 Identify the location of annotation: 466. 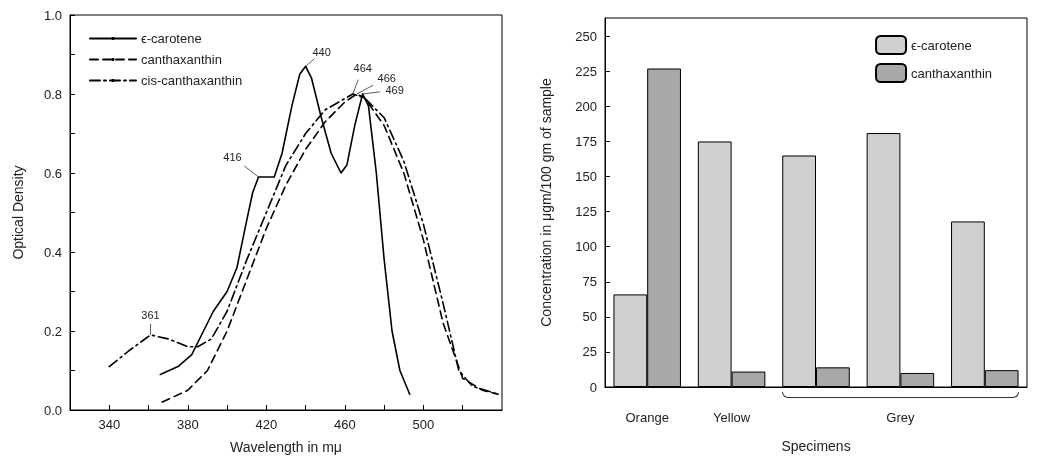
(386, 78).